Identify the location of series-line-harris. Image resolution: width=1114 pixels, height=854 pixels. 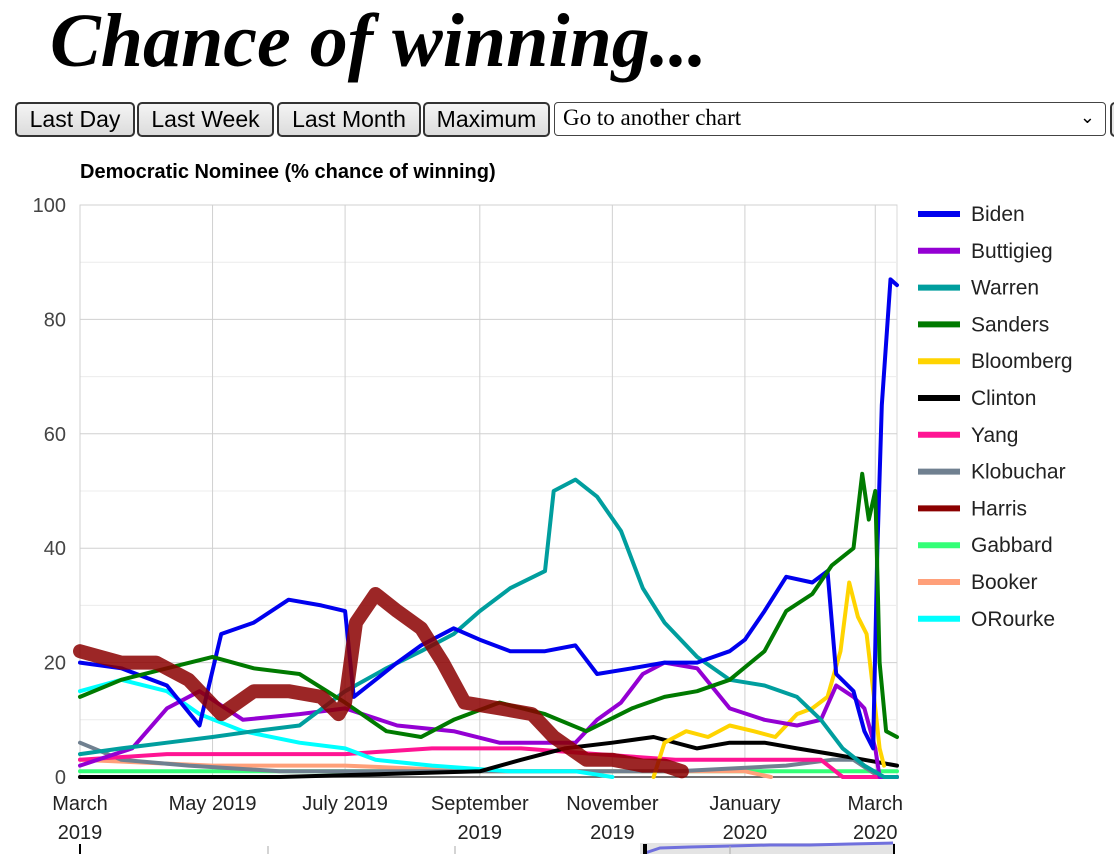
(381, 683).